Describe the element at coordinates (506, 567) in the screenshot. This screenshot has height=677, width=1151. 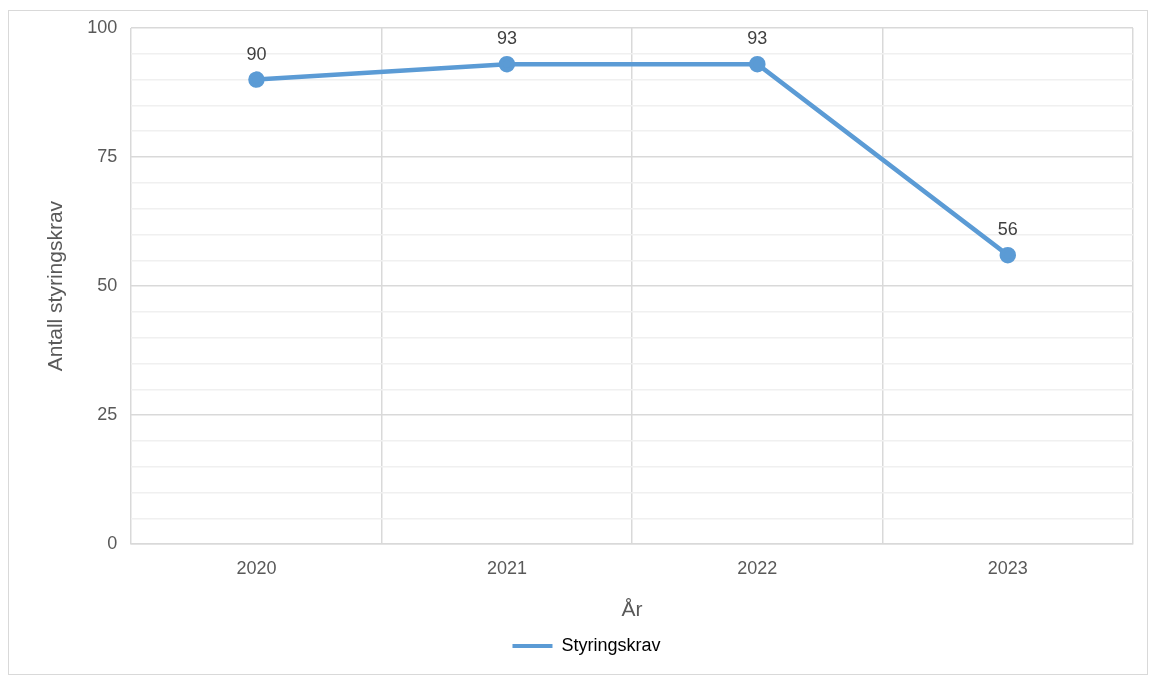
I see `x-tick-label: 2021` at that location.